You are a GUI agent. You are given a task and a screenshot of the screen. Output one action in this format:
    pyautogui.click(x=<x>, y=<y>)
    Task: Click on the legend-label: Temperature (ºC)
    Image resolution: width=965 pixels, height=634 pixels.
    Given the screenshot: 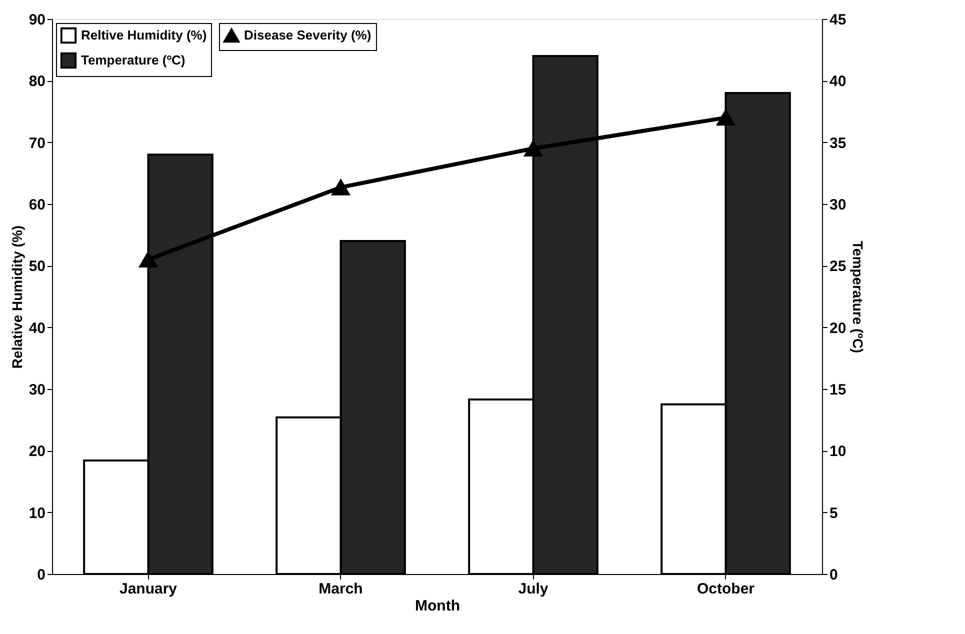 What is the action you would take?
    pyautogui.click(x=133, y=60)
    